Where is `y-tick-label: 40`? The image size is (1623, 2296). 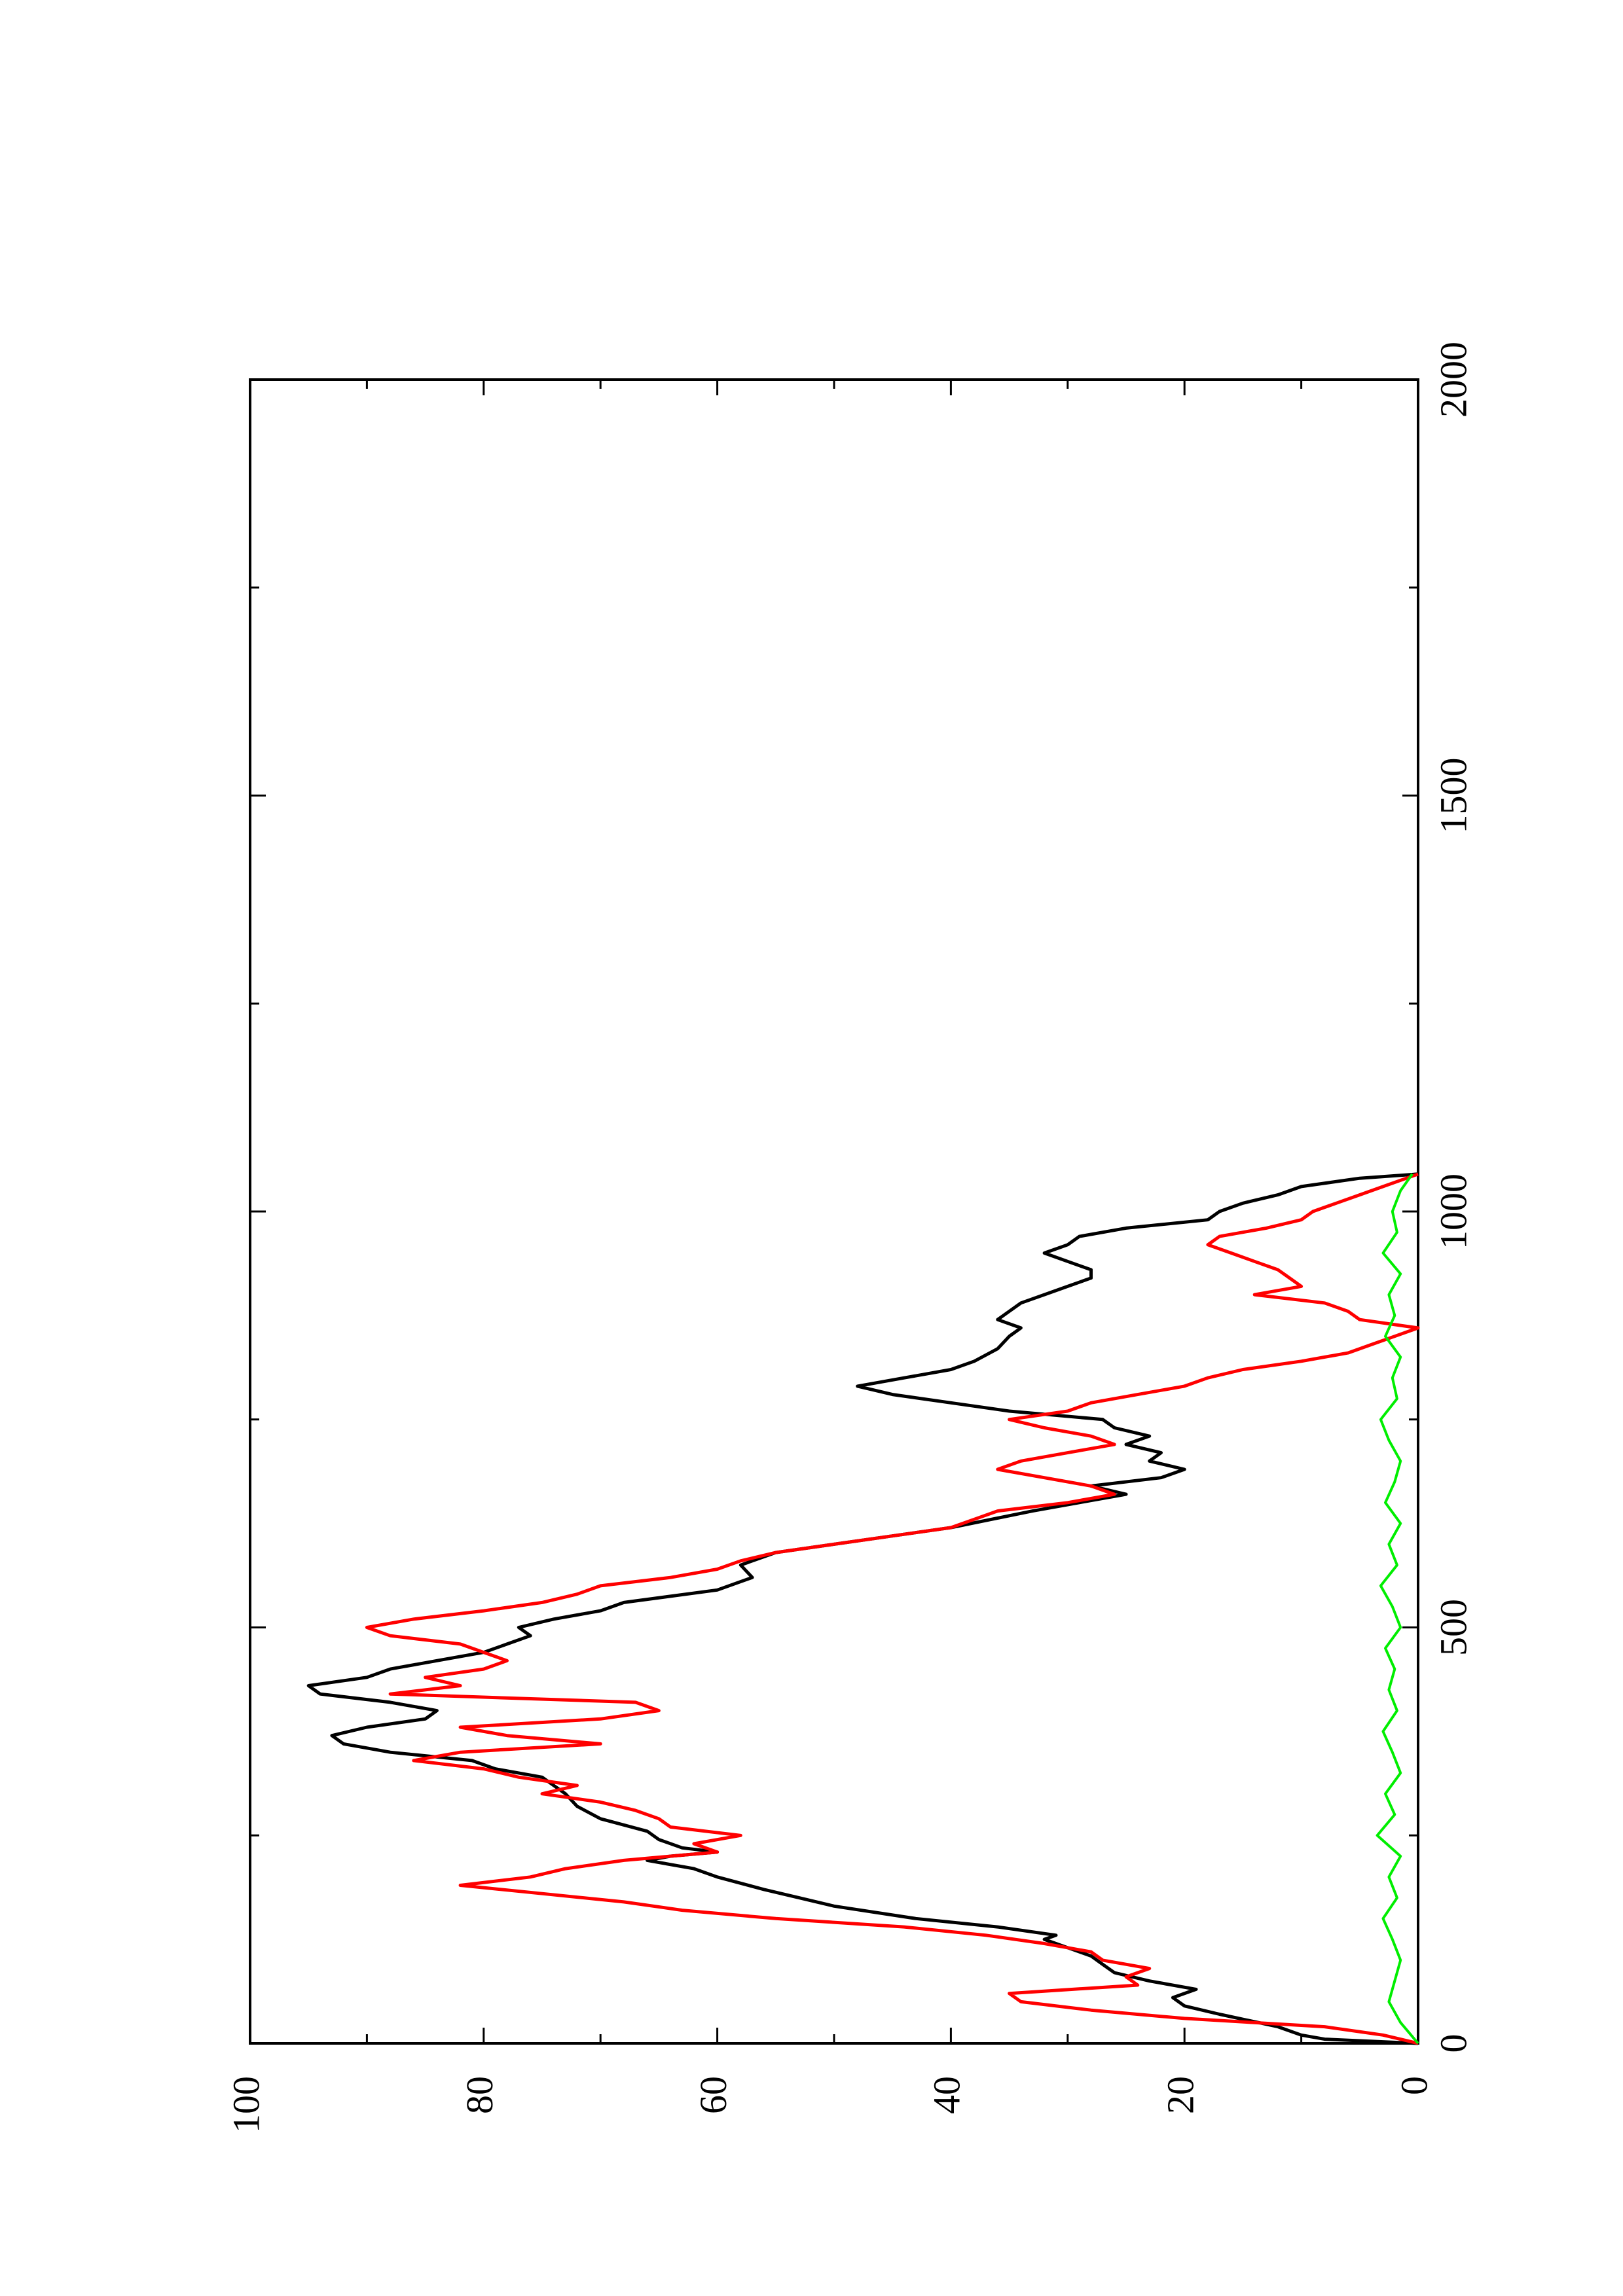 y-tick-label: 40 is located at coordinates (947, 2095).